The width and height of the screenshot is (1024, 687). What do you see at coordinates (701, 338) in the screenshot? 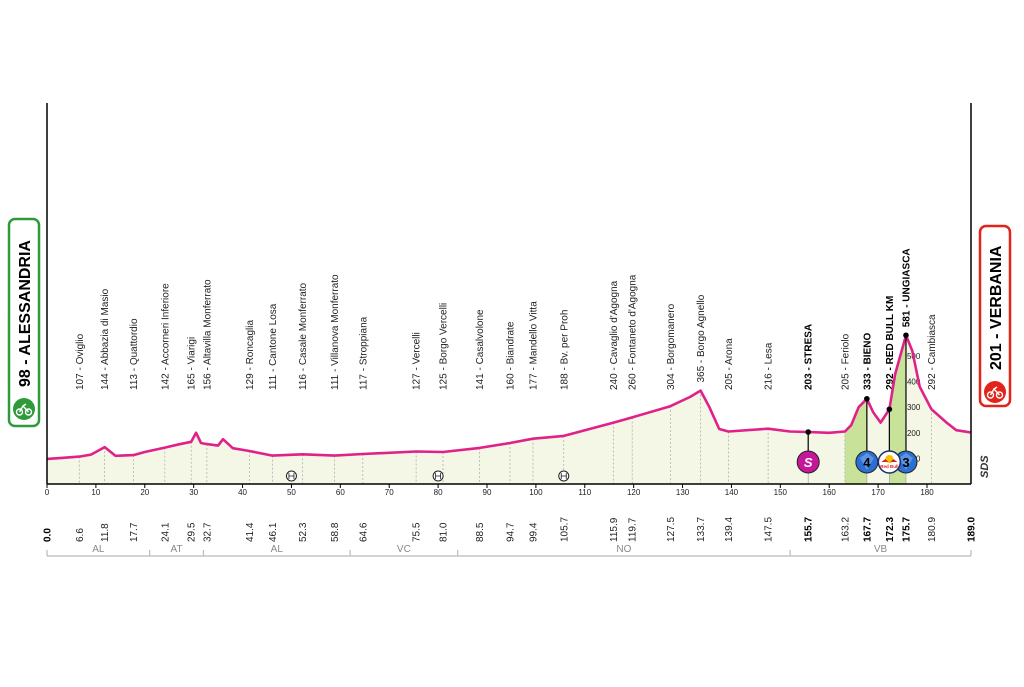
I see `location-label: 365 - Borgo Agnello` at bounding box center [701, 338].